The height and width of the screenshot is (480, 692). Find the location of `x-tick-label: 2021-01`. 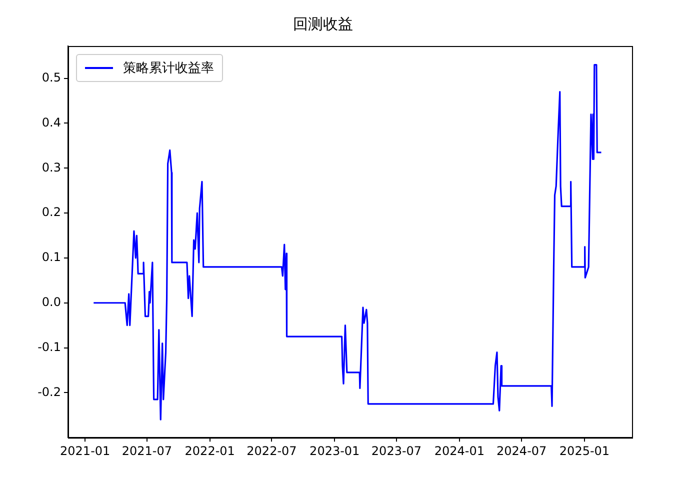

x-tick-label: 2021-01 is located at coordinates (85, 451).